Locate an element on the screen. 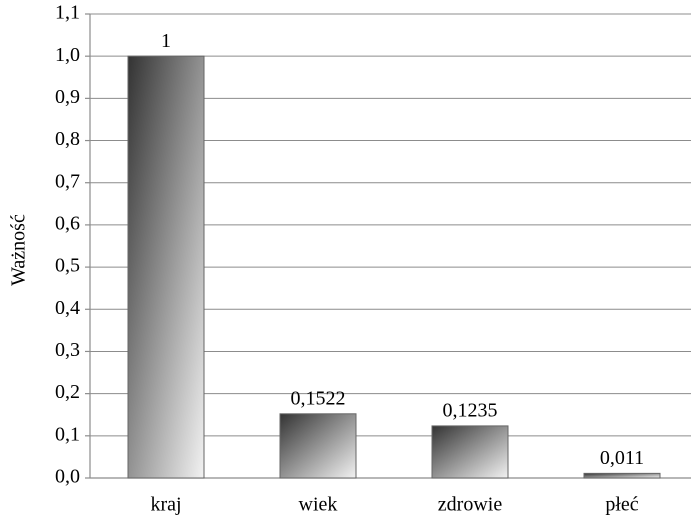 The image size is (691, 519). y-tick-label: 0,3 is located at coordinates (67, 350).